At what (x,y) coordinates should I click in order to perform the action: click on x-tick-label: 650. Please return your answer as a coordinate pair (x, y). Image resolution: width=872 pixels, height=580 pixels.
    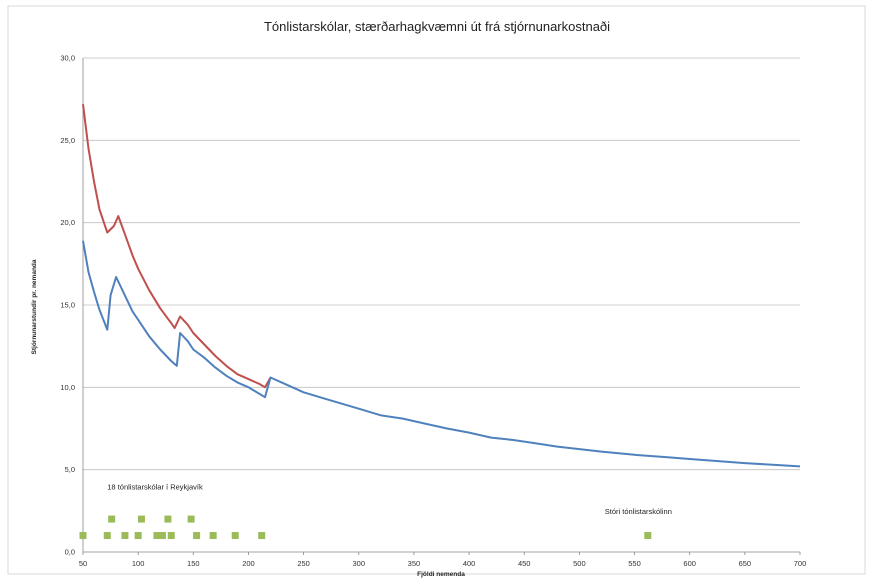
    Looking at the image, I should click on (745, 563).